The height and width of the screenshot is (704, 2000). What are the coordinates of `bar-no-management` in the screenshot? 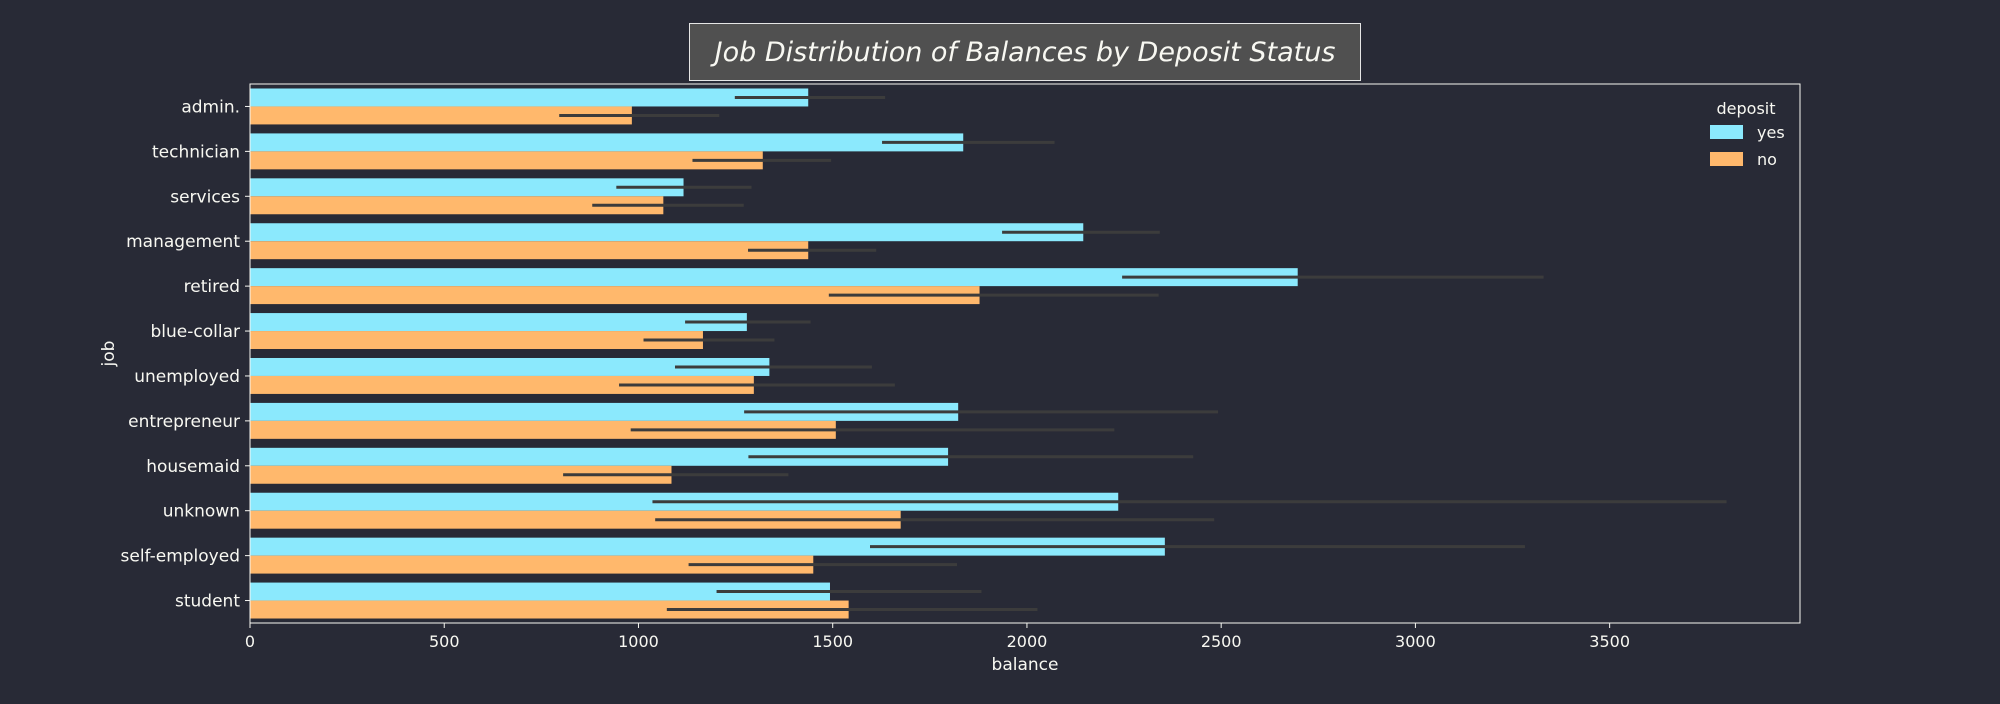 It's located at (529, 250).